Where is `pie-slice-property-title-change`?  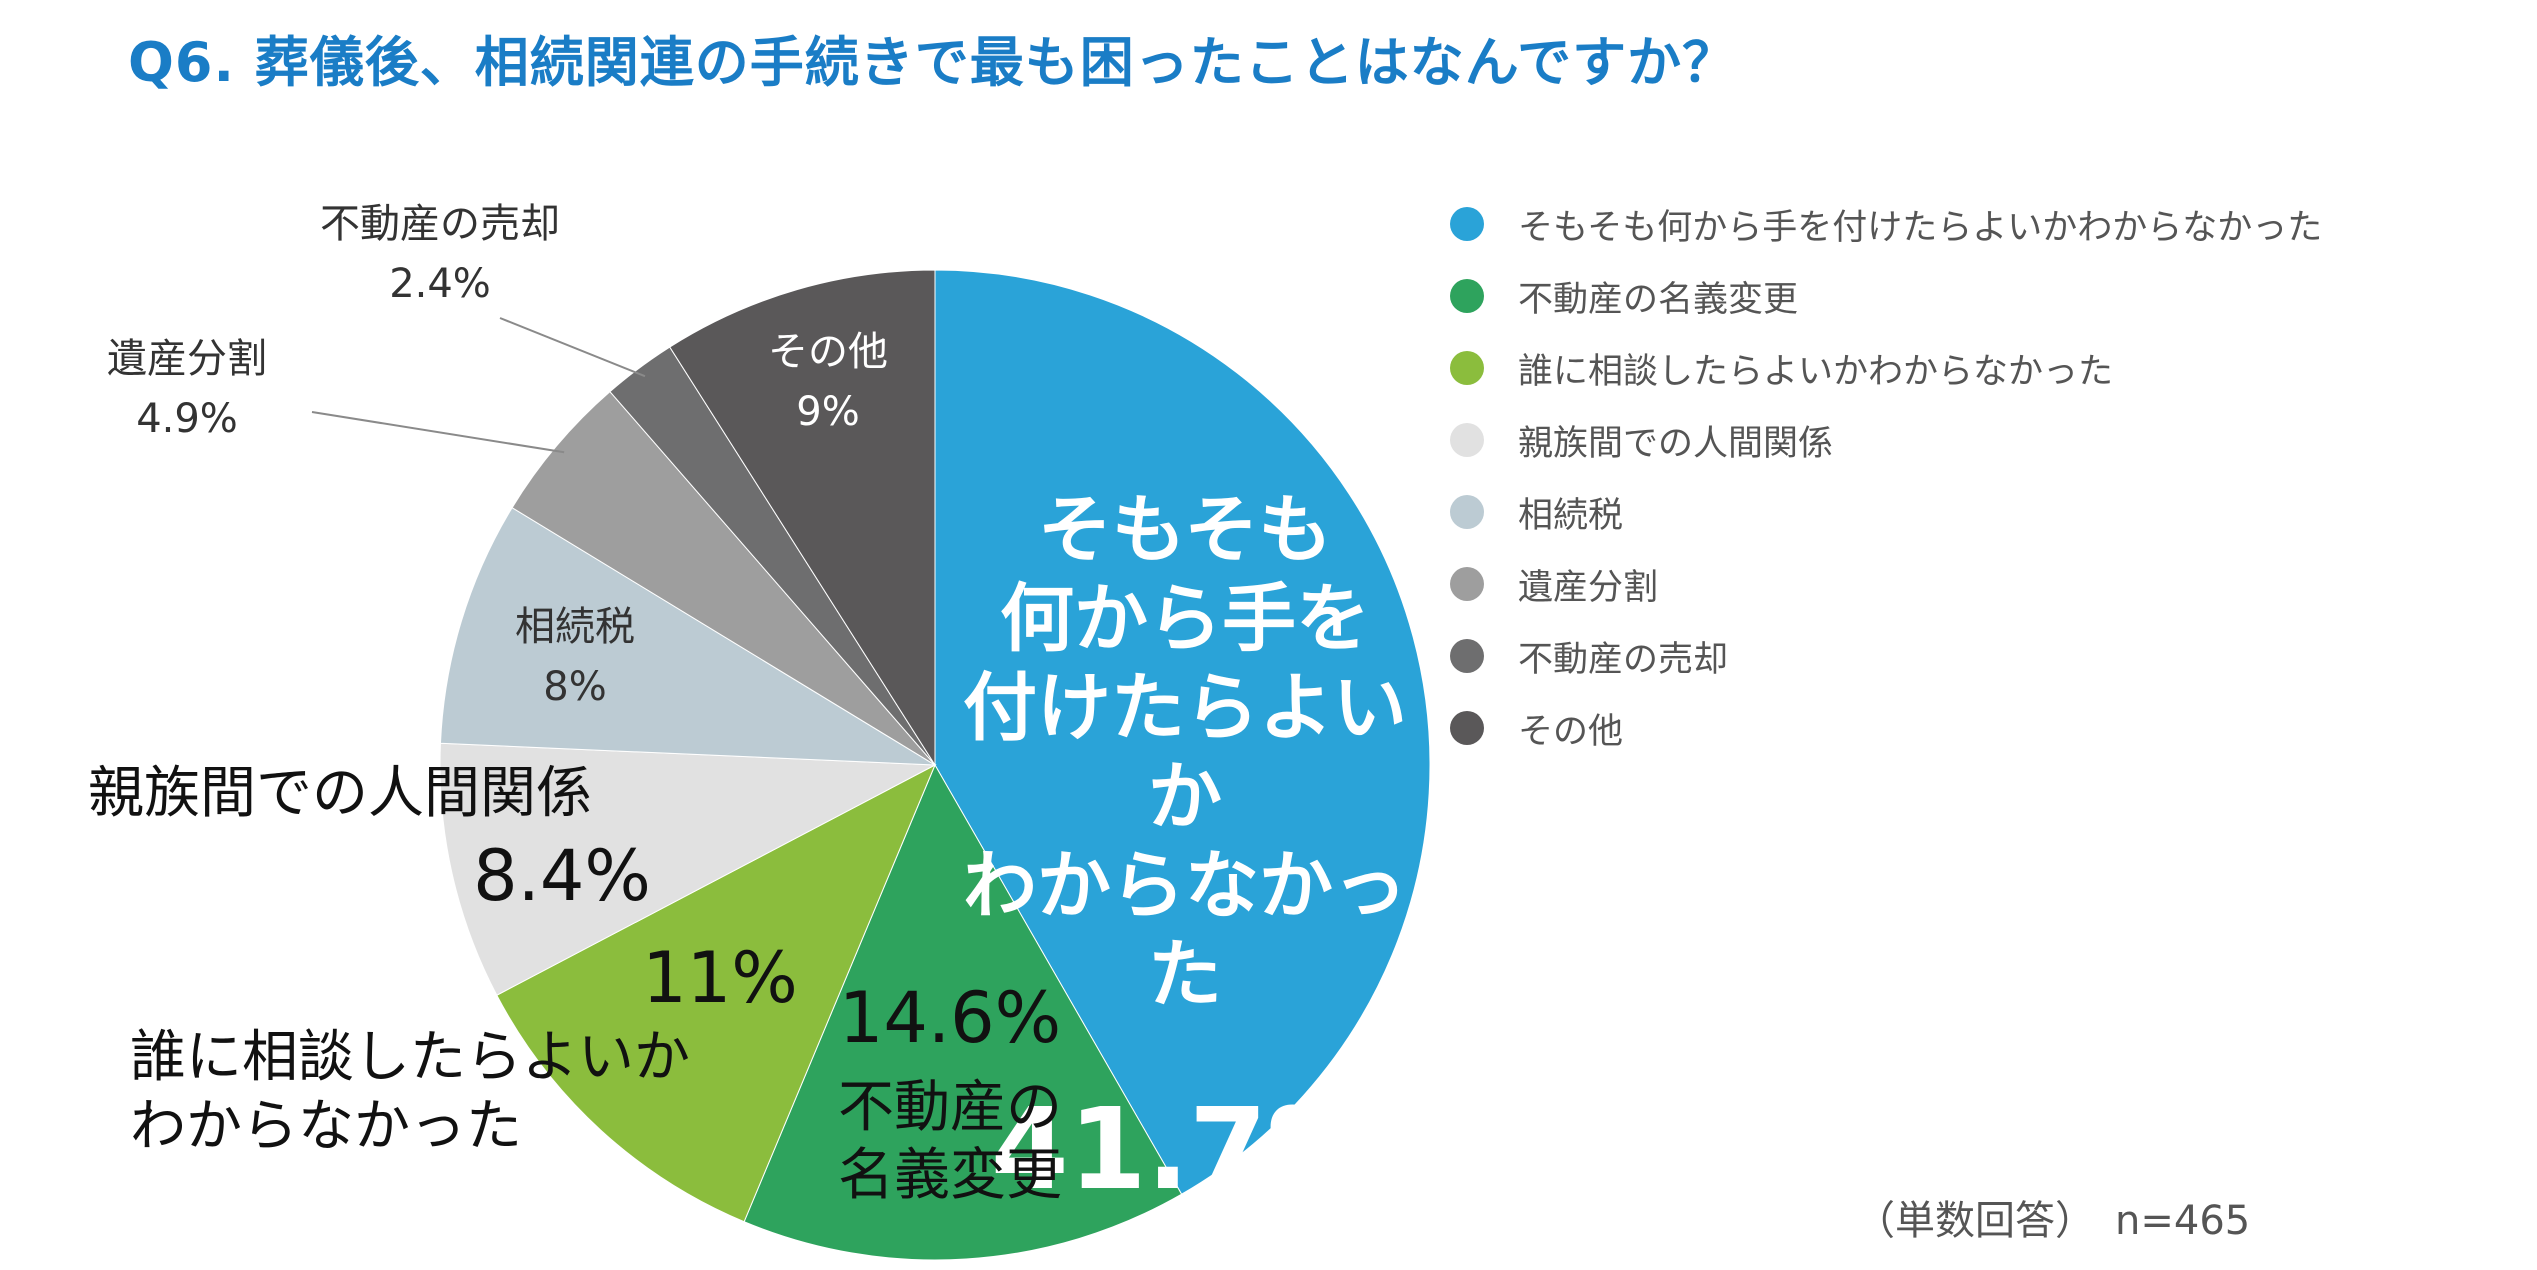 pie-slice-property-title-change is located at coordinates (963, 1012).